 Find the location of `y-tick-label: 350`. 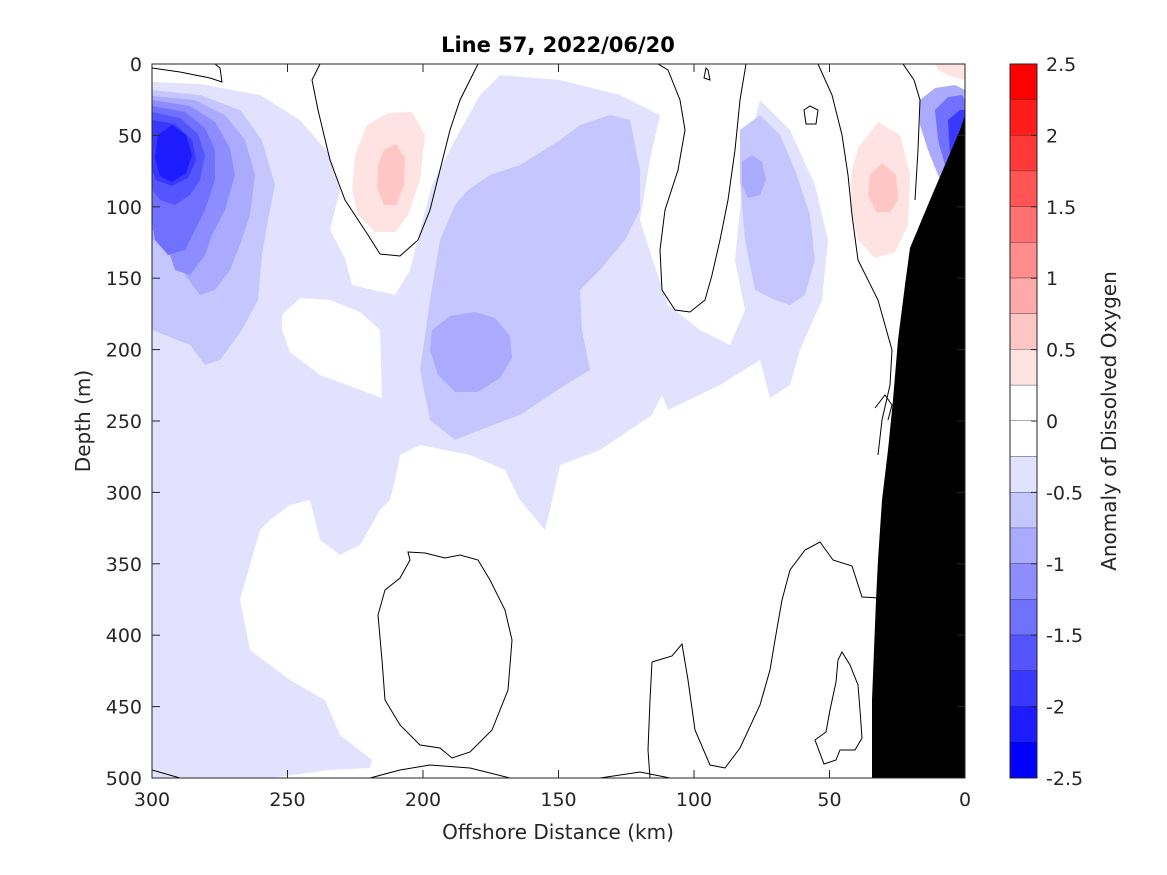

y-tick-label: 350 is located at coordinates (124, 565).